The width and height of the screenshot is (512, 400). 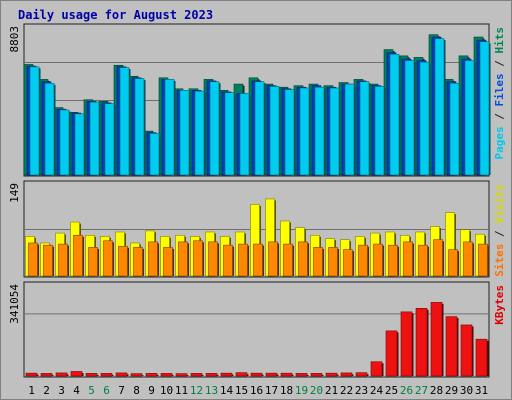 What do you see at coordinates (346, 390) in the screenshot?
I see `x-tick-label-22: 22` at bounding box center [346, 390].